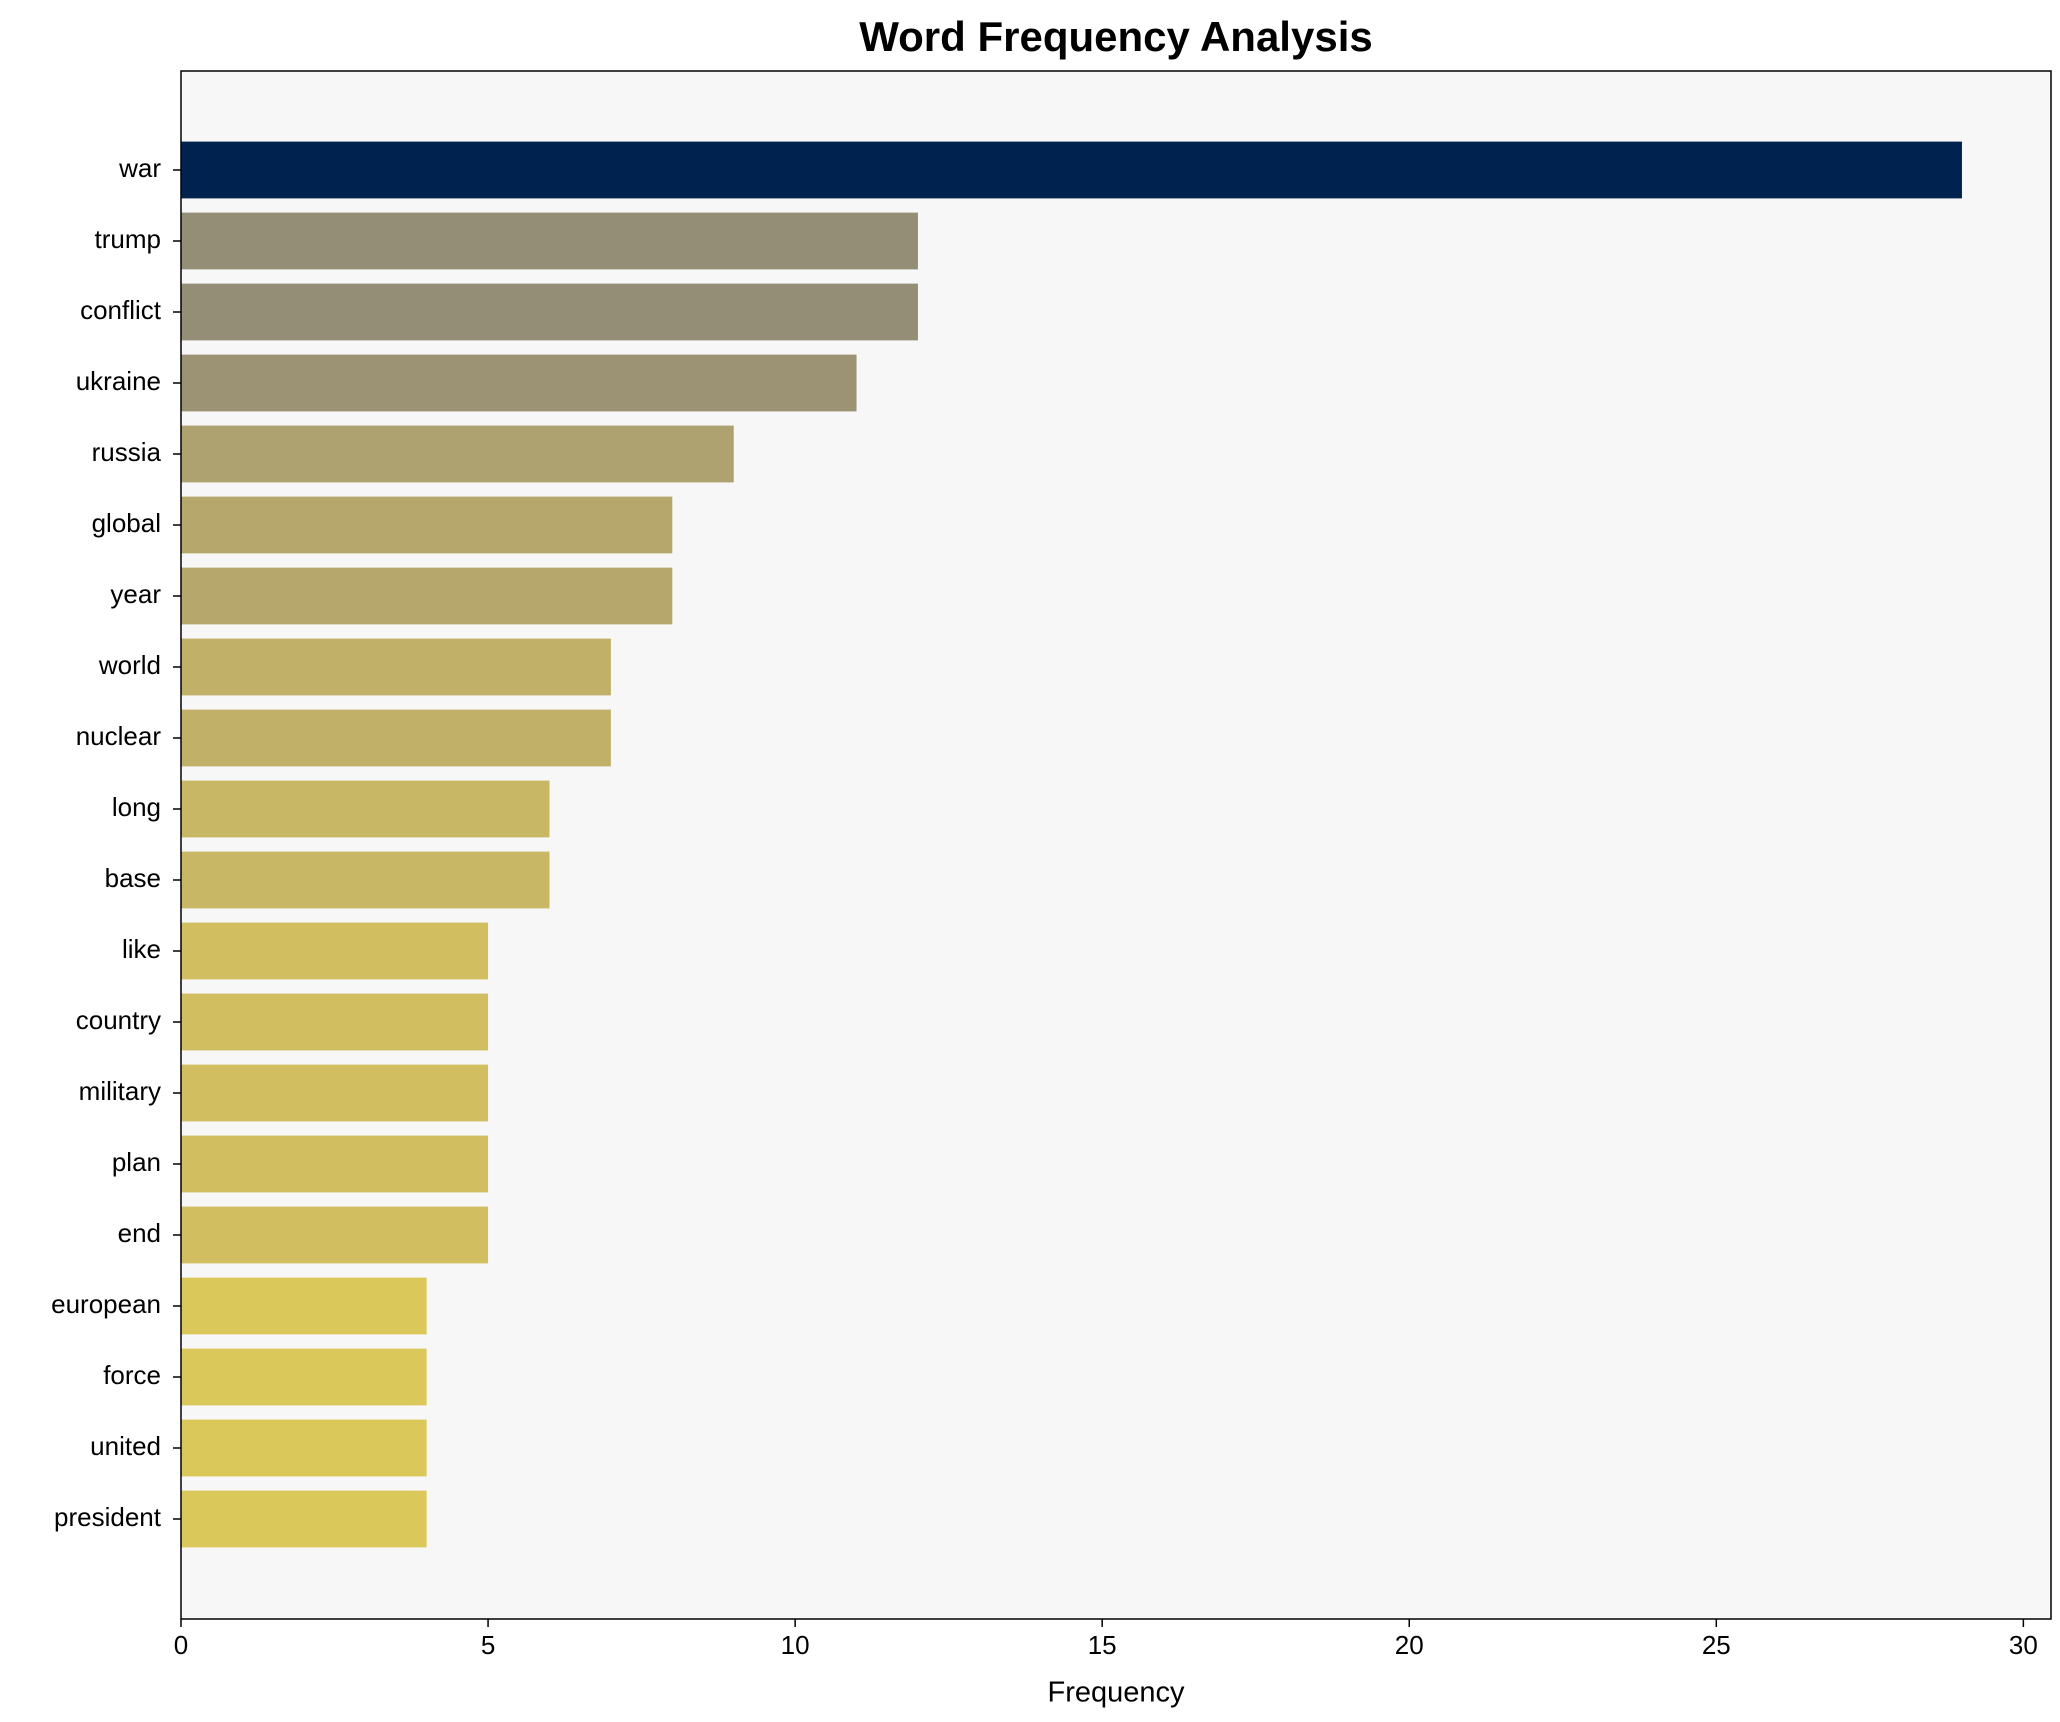 The height and width of the screenshot is (1722, 2060). I want to click on x-tick-label: 0, so click(181, 1645).